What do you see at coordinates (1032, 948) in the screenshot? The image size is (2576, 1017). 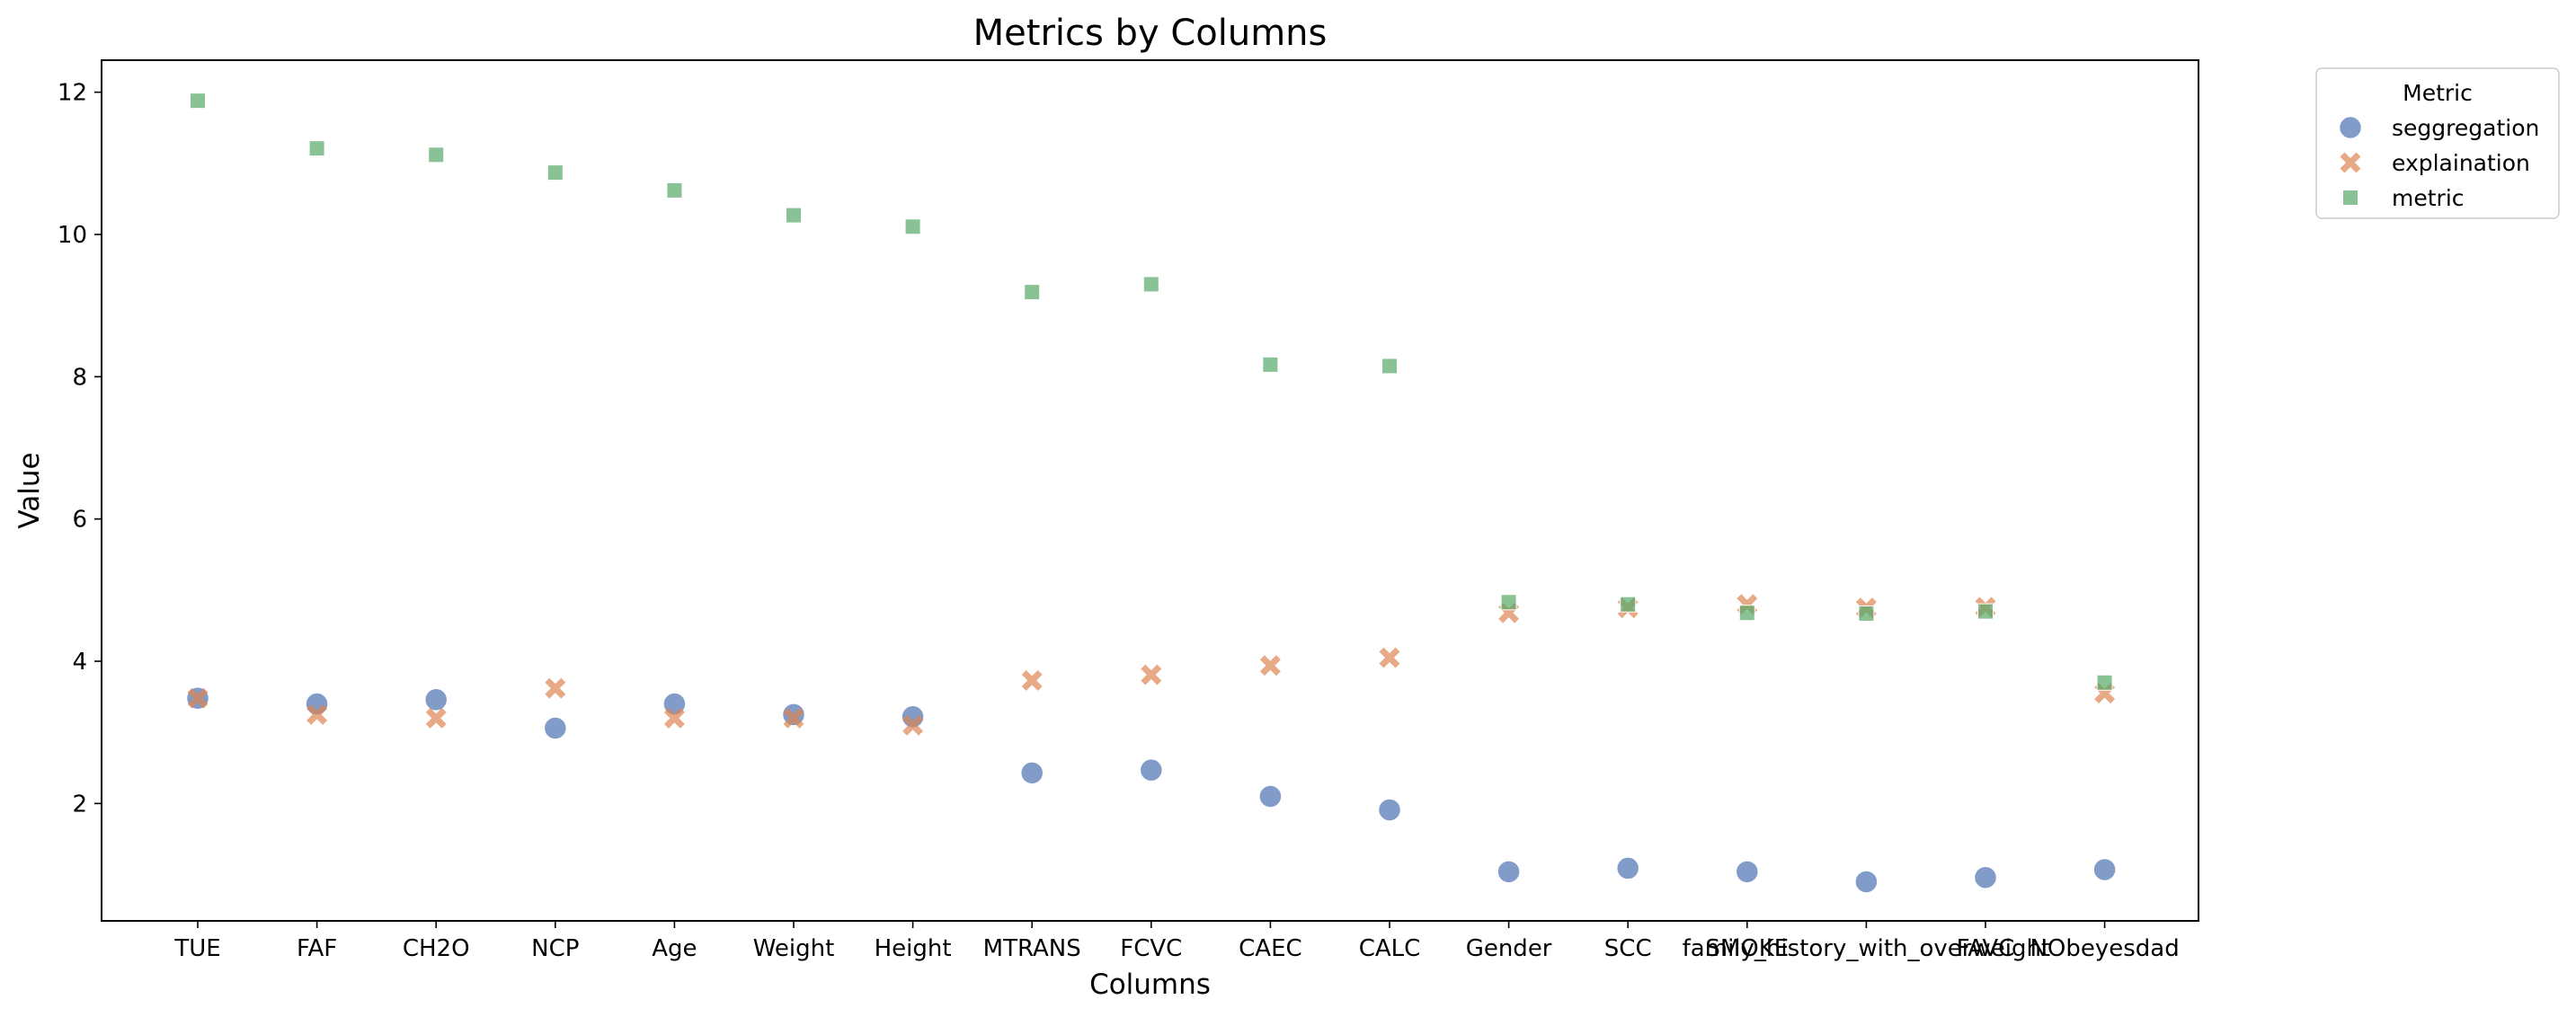 I see `x-tick-label: MTRANS` at bounding box center [1032, 948].